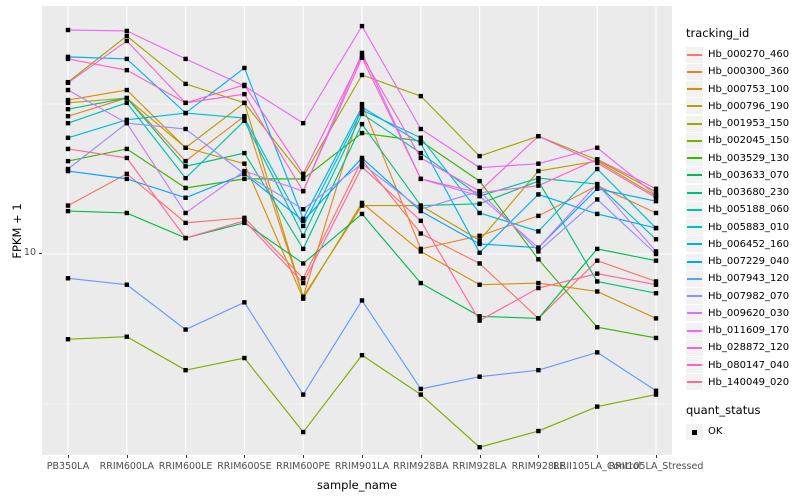 Image resolution: width=800 pixels, height=500 pixels. I want to click on x-tick-label: RRIM928LA, so click(479, 466).